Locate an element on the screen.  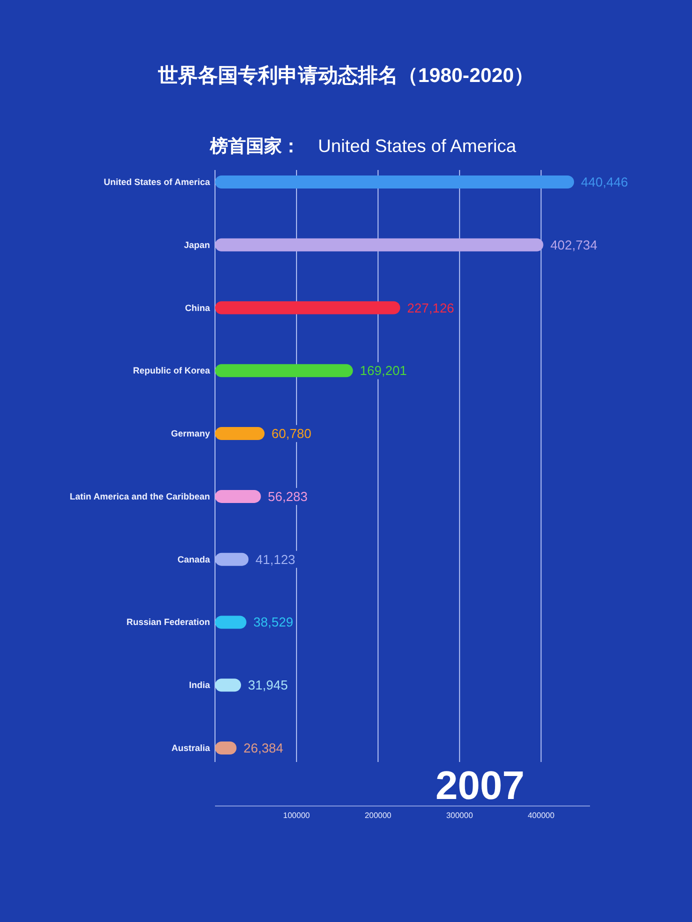
chart-title: 世界各国专利申请动态排名（1980-2020） is located at coordinates (345, 75).